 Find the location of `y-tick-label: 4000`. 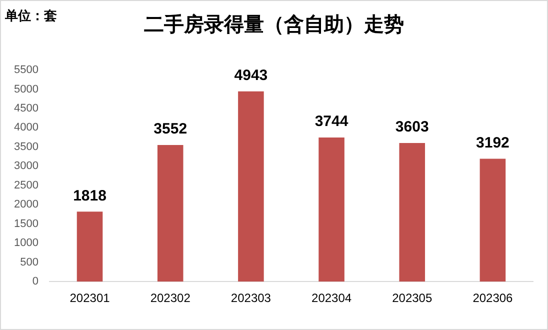

y-tick-label: 4000 is located at coordinates (26, 128).